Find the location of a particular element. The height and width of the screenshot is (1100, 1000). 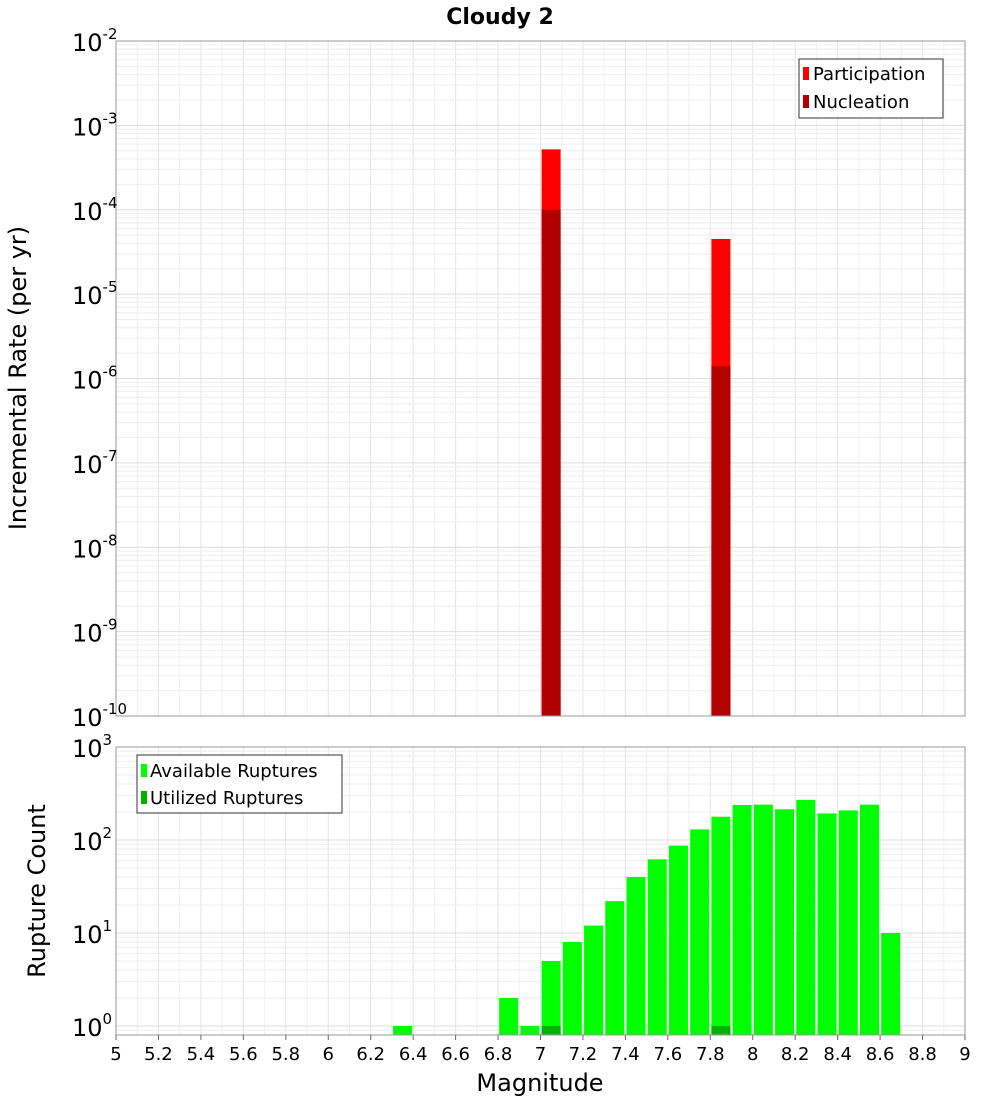

top-legend: Participation Nucleation is located at coordinates (871, 88).